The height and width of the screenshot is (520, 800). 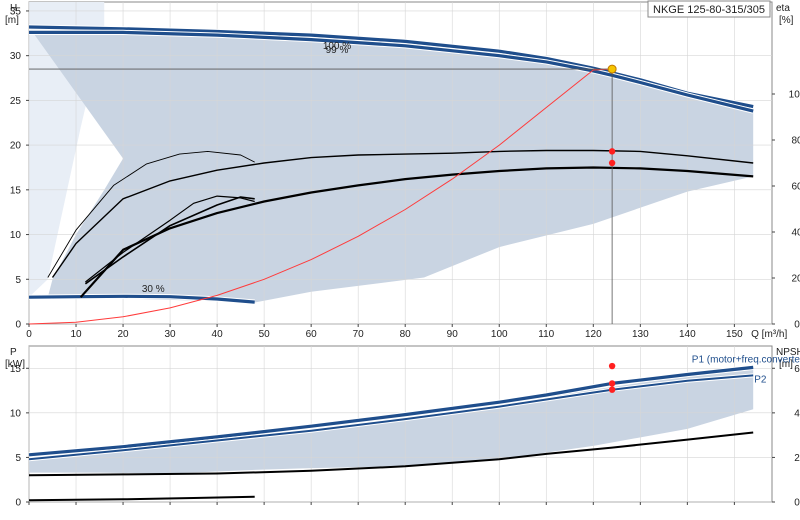 I want to click on x-tick-label: 10, so click(x=76, y=334).